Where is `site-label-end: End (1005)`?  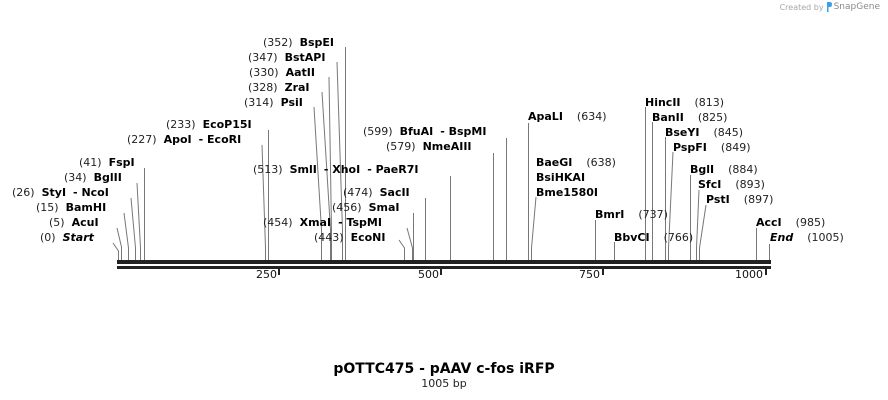 site-label-end: End (1005) is located at coordinates (807, 237).